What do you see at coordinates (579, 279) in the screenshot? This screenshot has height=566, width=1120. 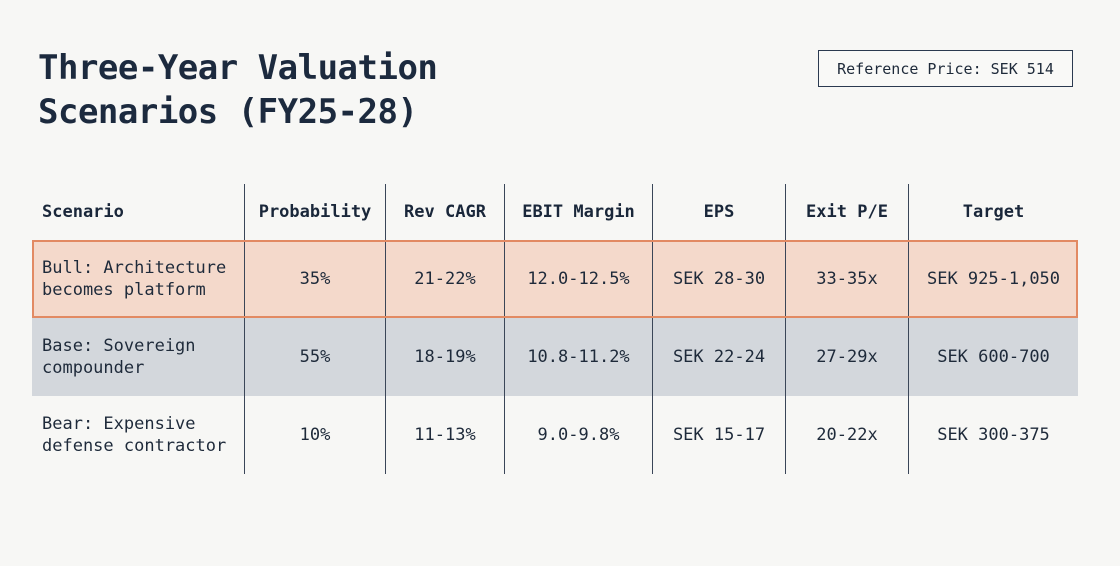 I see `cell-ebit-margin: 12.0-12.5%` at bounding box center [579, 279].